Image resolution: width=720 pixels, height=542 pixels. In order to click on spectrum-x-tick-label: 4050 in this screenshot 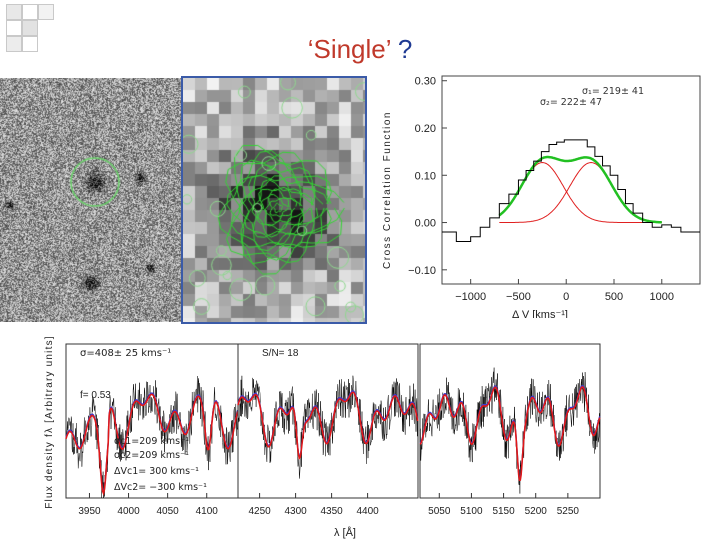, I will do `click(168, 511)`.